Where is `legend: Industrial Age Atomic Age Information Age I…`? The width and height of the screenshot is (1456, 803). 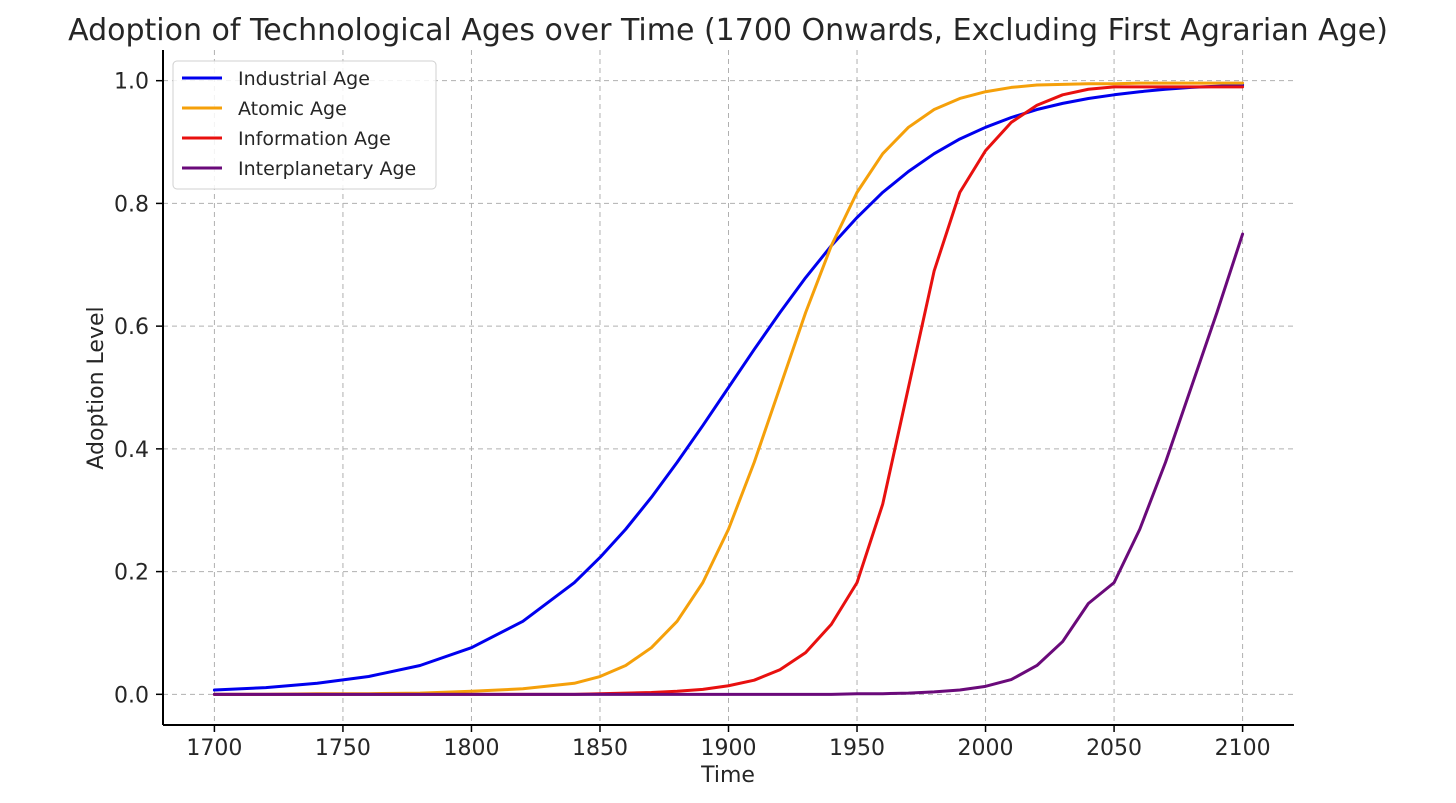
legend: Industrial Age Atomic Age Information Age I… is located at coordinates (304, 125).